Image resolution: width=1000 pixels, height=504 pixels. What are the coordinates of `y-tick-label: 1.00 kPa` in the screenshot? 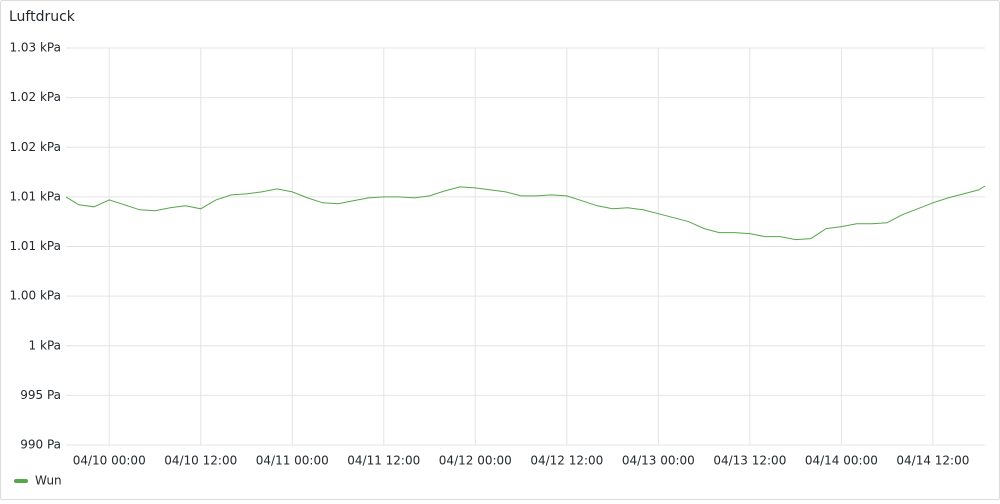 It's located at (35, 296).